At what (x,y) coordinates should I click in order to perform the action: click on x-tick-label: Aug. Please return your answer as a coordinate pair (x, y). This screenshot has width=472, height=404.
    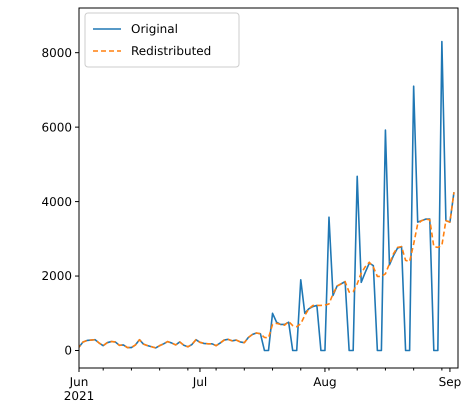
    Looking at the image, I should click on (325, 382).